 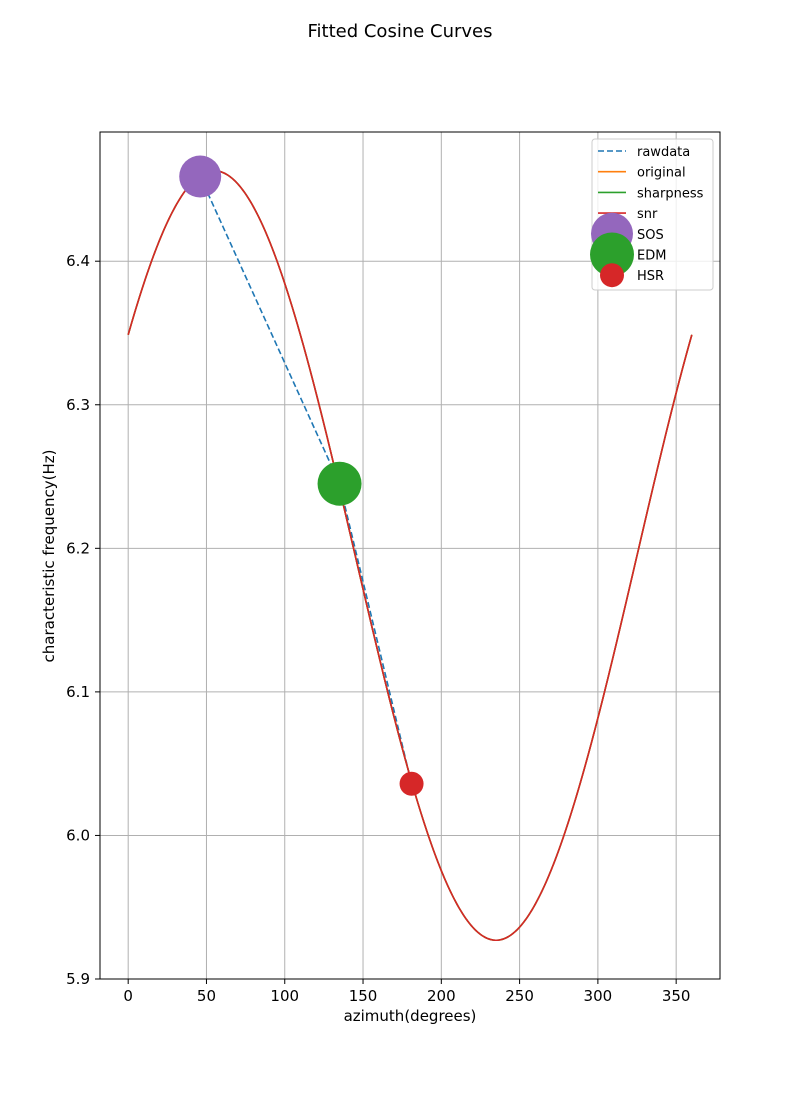 What do you see at coordinates (78, 261) in the screenshot?
I see `y-tick-label: 6.4` at bounding box center [78, 261].